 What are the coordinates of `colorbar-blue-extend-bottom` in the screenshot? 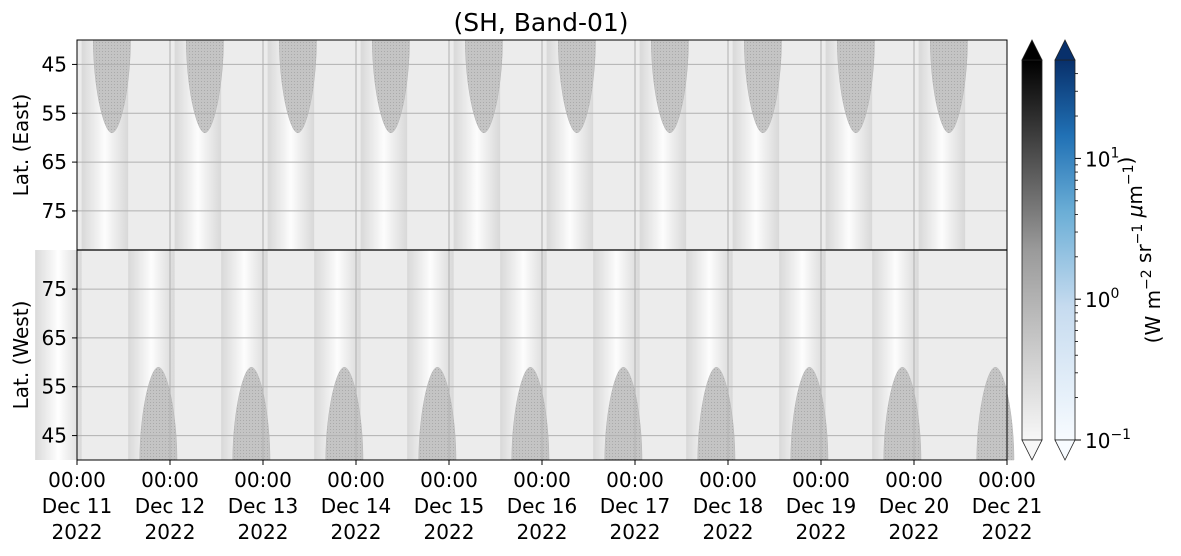 It's located at (1065, 450).